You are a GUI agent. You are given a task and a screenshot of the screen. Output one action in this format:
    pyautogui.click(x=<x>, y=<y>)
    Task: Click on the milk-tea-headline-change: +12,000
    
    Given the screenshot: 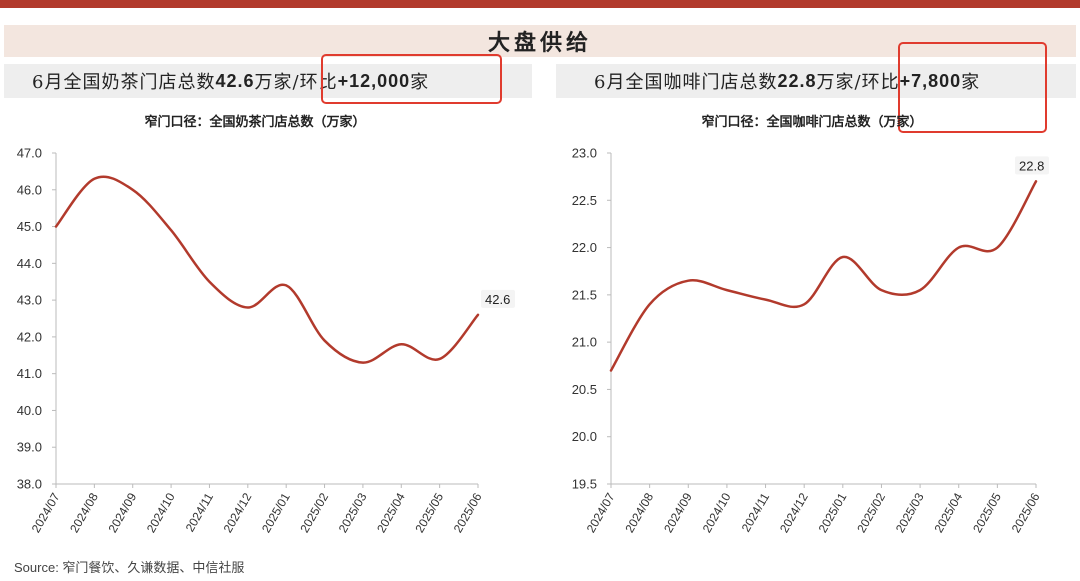 What is the action you would take?
    pyautogui.click(x=374, y=80)
    